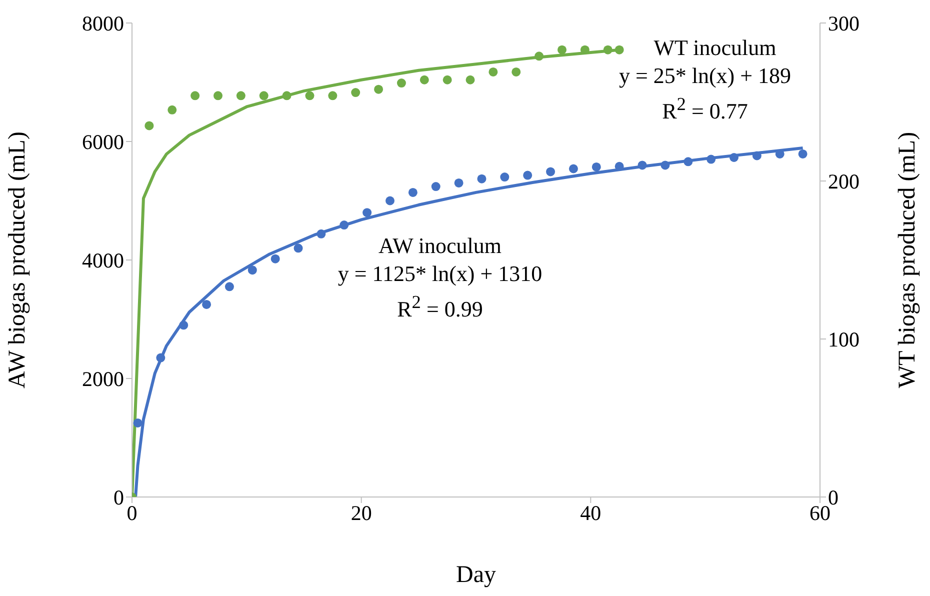 The image size is (930, 596). Describe the element at coordinates (844, 181) in the screenshot. I see `y2-tick-label: 200` at that location.